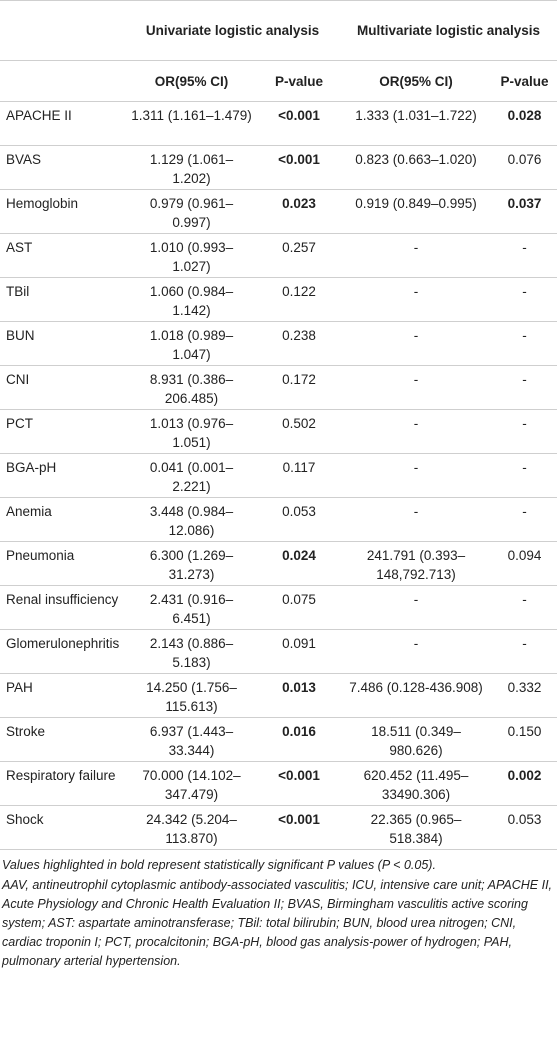 This screenshot has height=1059, width=557. What do you see at coordinates (416, 827) in the screenshot?
I see `table-cell: 22.365 (0.965–518.384)` at bounding box center [416, 827].